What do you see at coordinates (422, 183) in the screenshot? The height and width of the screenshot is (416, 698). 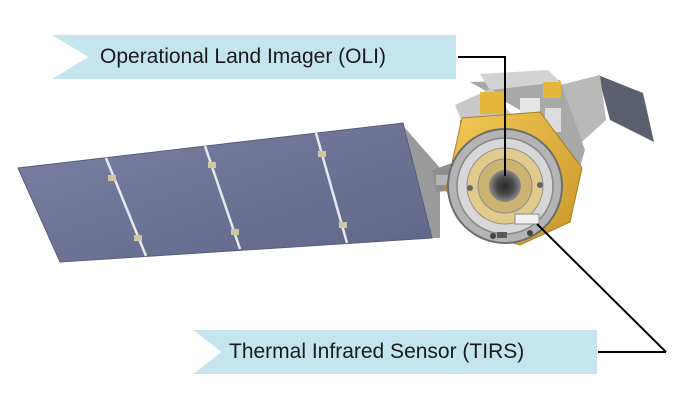 I see `solar-array-shadow` at bounding box center [422, 183].